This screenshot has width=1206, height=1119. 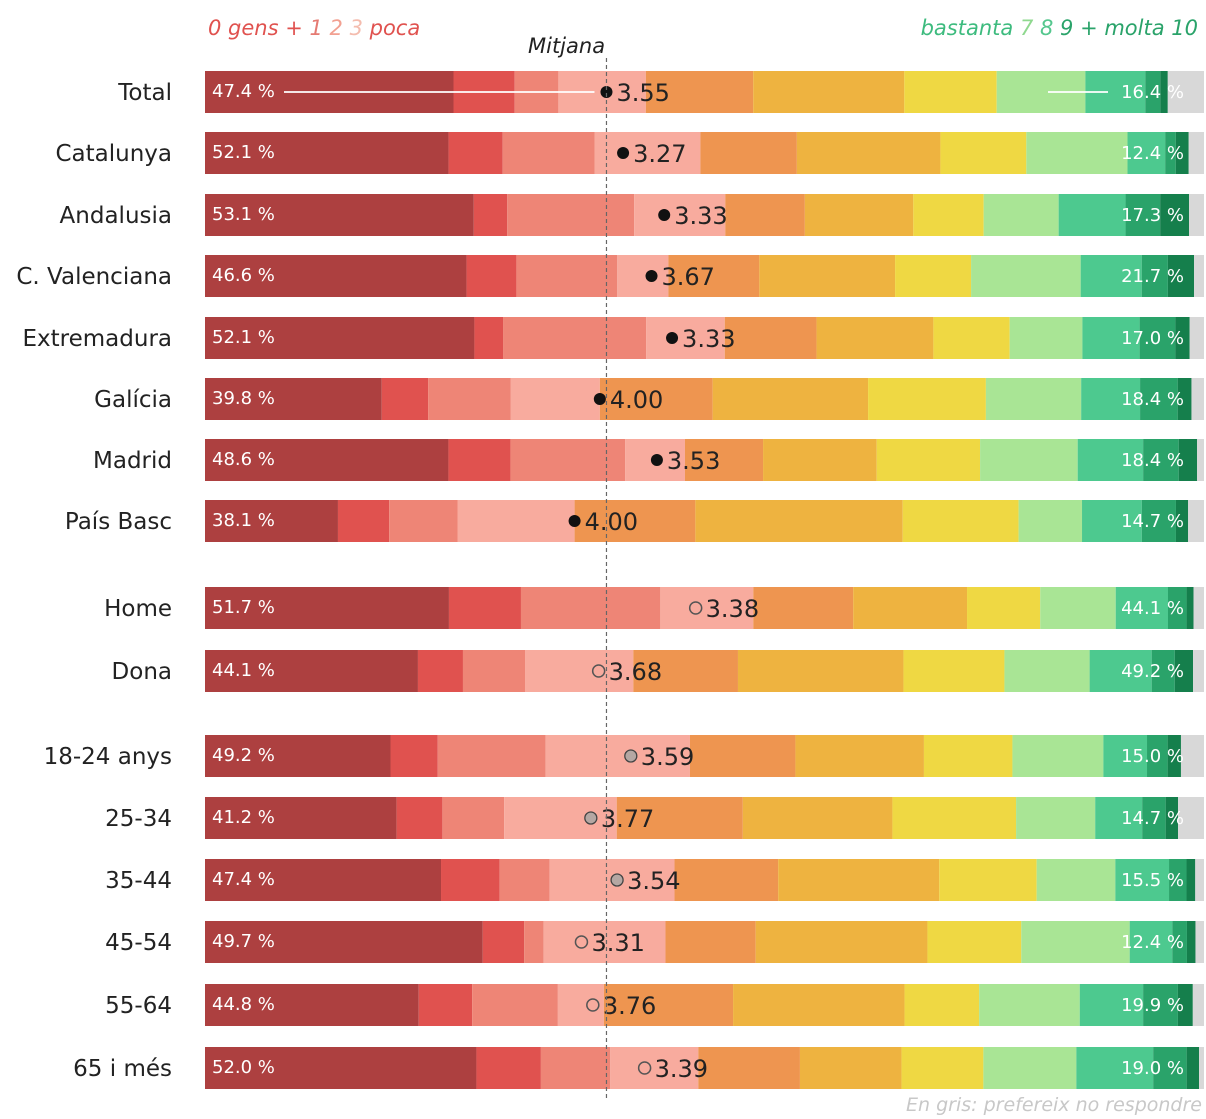 I want to click on mean-value-label: 4.00, so click(x=611, y=522).